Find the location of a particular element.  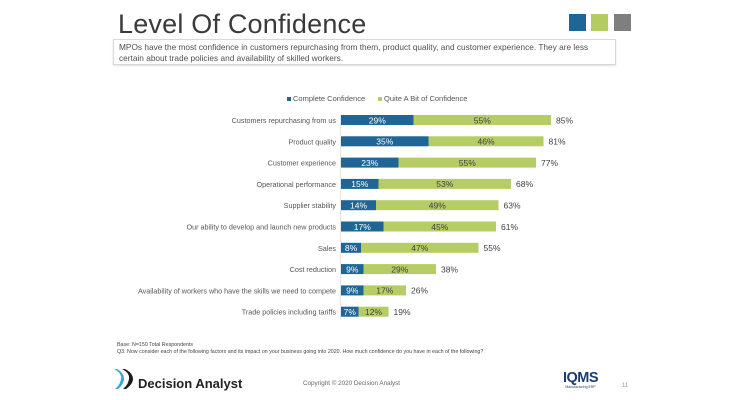

data-label-complete: 29% is located at coordinates (377, 120).